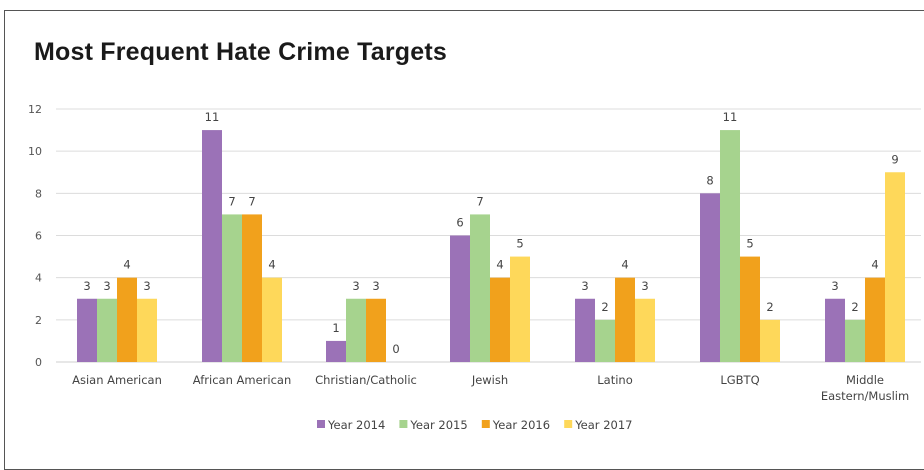  Describe the element at coordinates (35, 151) in the screenshot. I see `y-tick-label: 10` at that location.